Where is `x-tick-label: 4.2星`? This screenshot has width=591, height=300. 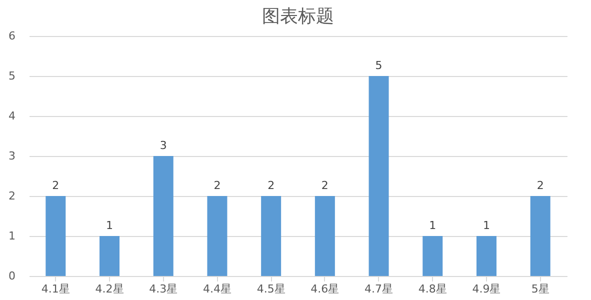
x-tick-label: 4.2星 is located at coordinates (109, 289).